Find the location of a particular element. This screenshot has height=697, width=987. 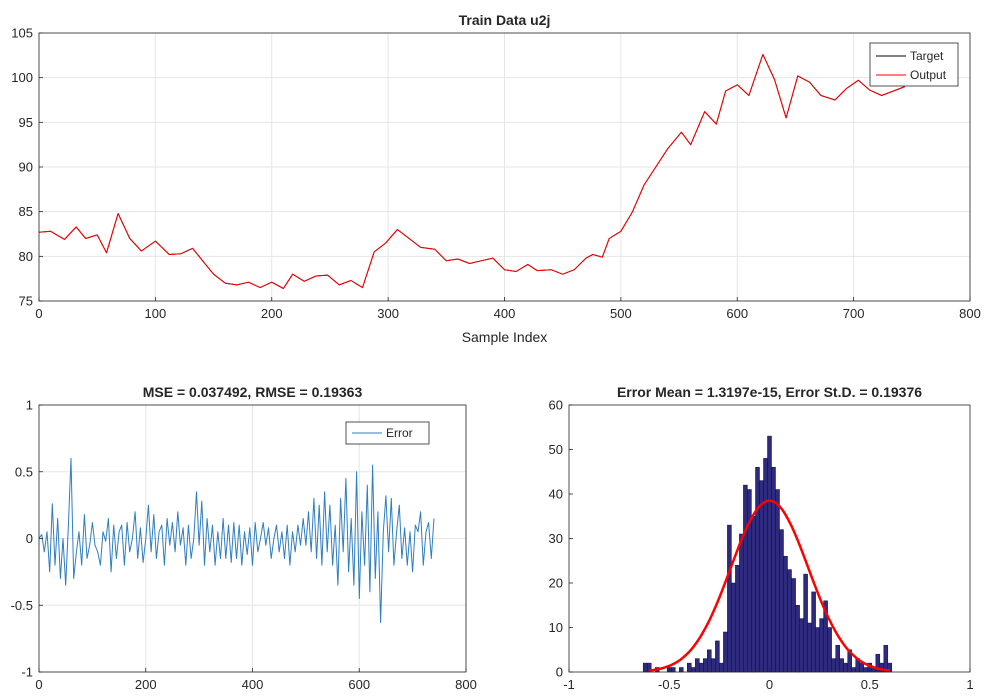

legend-error-label: Error is located at coordinates (399, 433).